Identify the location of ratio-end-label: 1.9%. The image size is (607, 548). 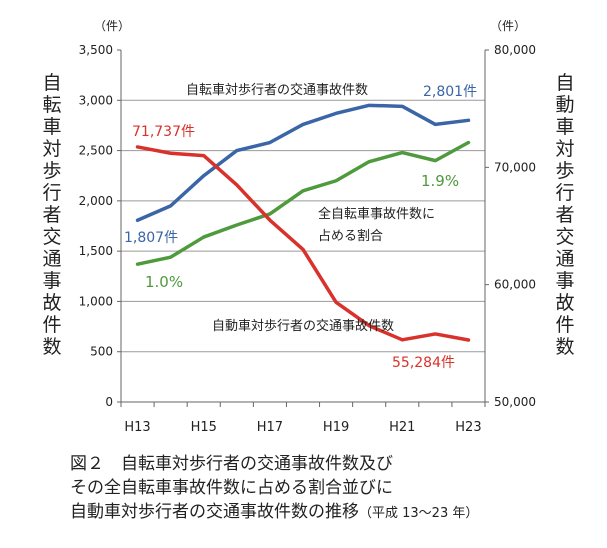
(440, 181).